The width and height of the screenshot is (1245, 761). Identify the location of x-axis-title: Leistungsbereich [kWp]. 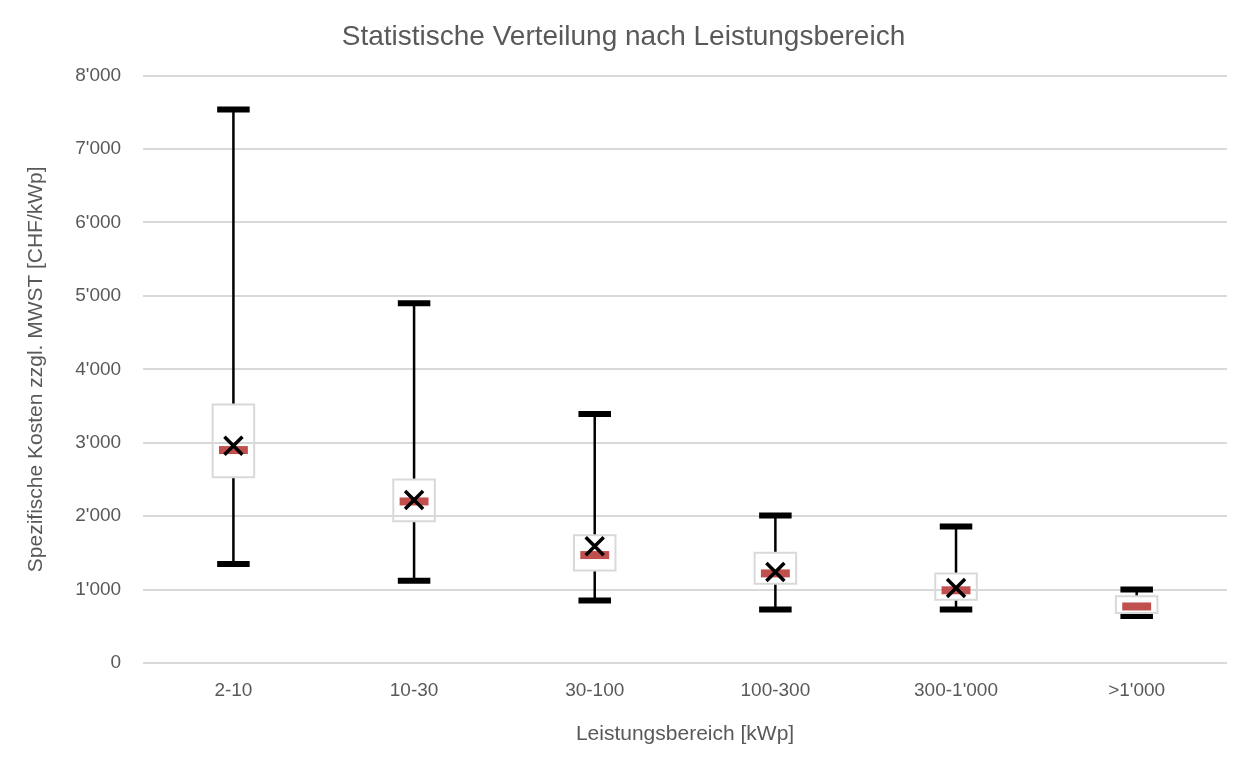
(685, 733).